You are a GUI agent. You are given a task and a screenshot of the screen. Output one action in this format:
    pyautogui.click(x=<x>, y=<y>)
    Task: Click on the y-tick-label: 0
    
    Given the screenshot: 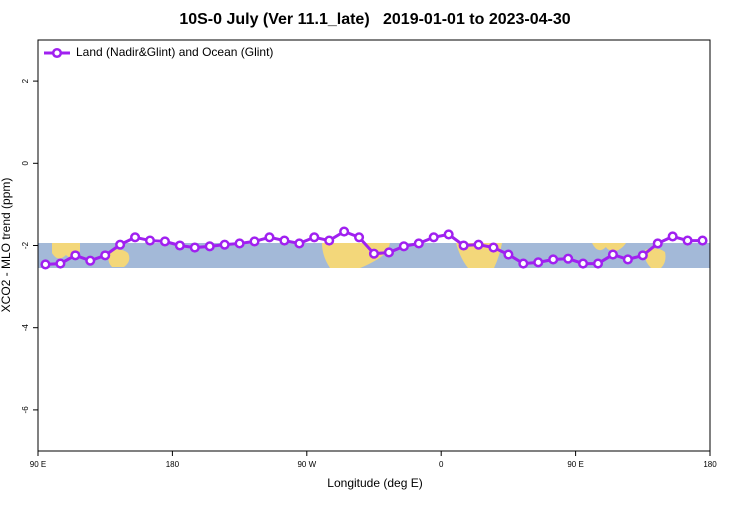 What is the action you would take?
    pyautogui.click(x=25, y=163)
    